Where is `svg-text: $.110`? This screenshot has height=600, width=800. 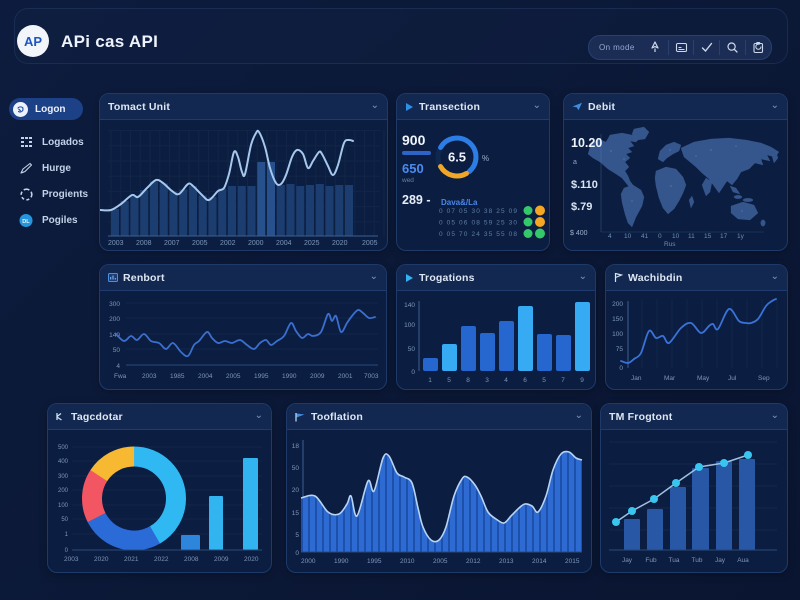
svg-text: $.110 is located at coordinates (584, 185).